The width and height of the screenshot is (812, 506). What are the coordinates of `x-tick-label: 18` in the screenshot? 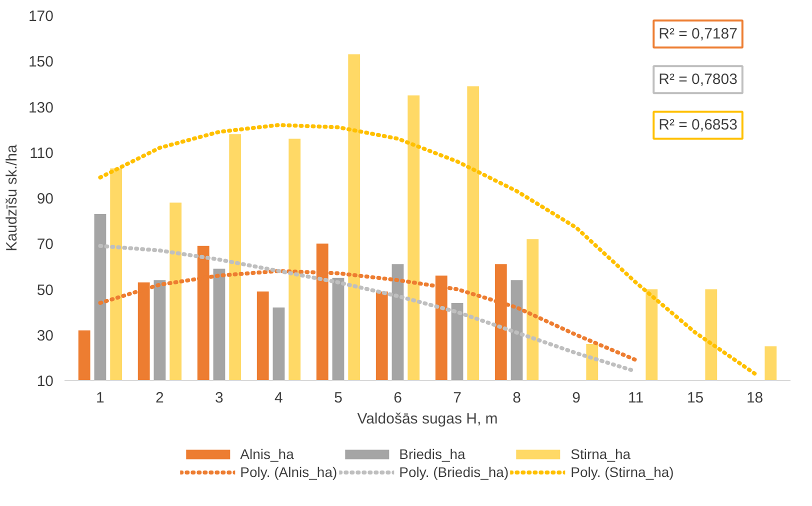 It's located at (755, 398).